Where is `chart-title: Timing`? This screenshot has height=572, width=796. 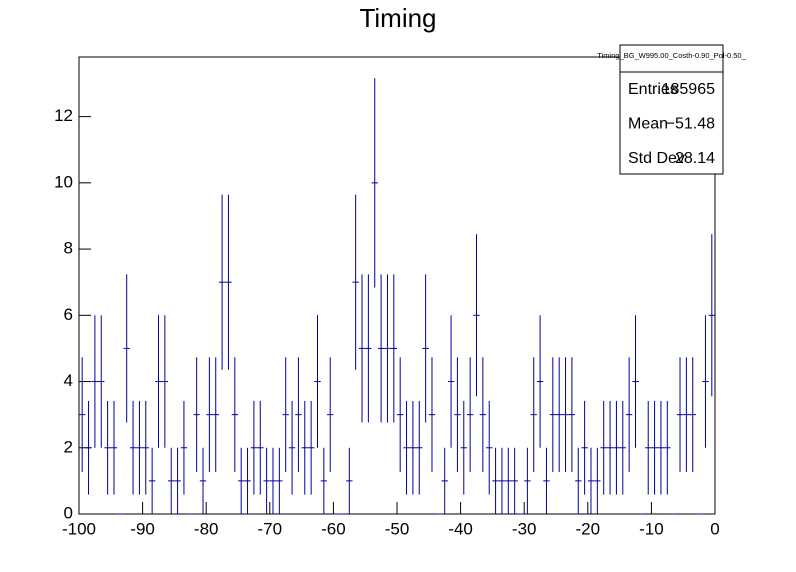
chart-title: Timing is located at coordinates (397, 18).